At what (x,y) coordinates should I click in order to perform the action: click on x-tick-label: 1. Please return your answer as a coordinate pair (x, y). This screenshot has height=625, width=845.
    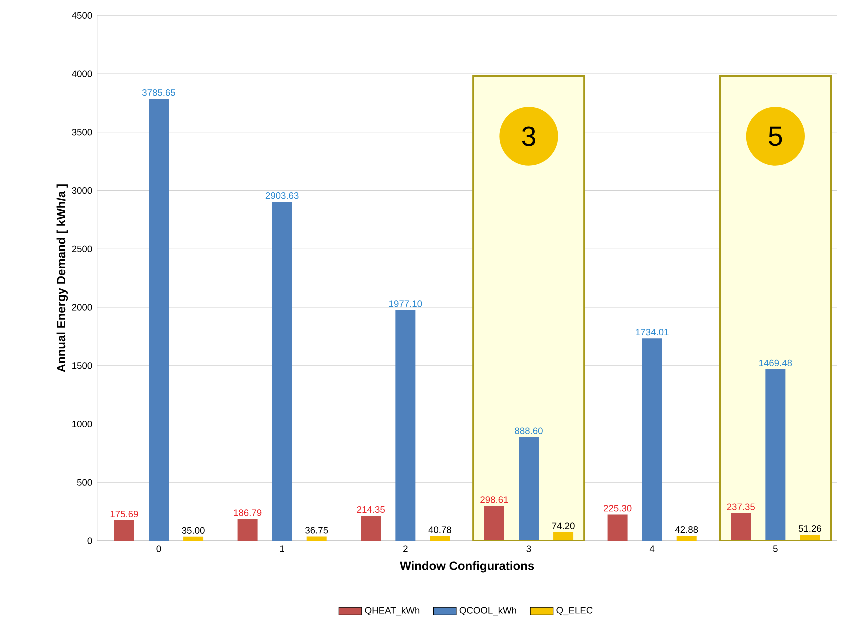
    Looking at the image, I should click on (282, 549).